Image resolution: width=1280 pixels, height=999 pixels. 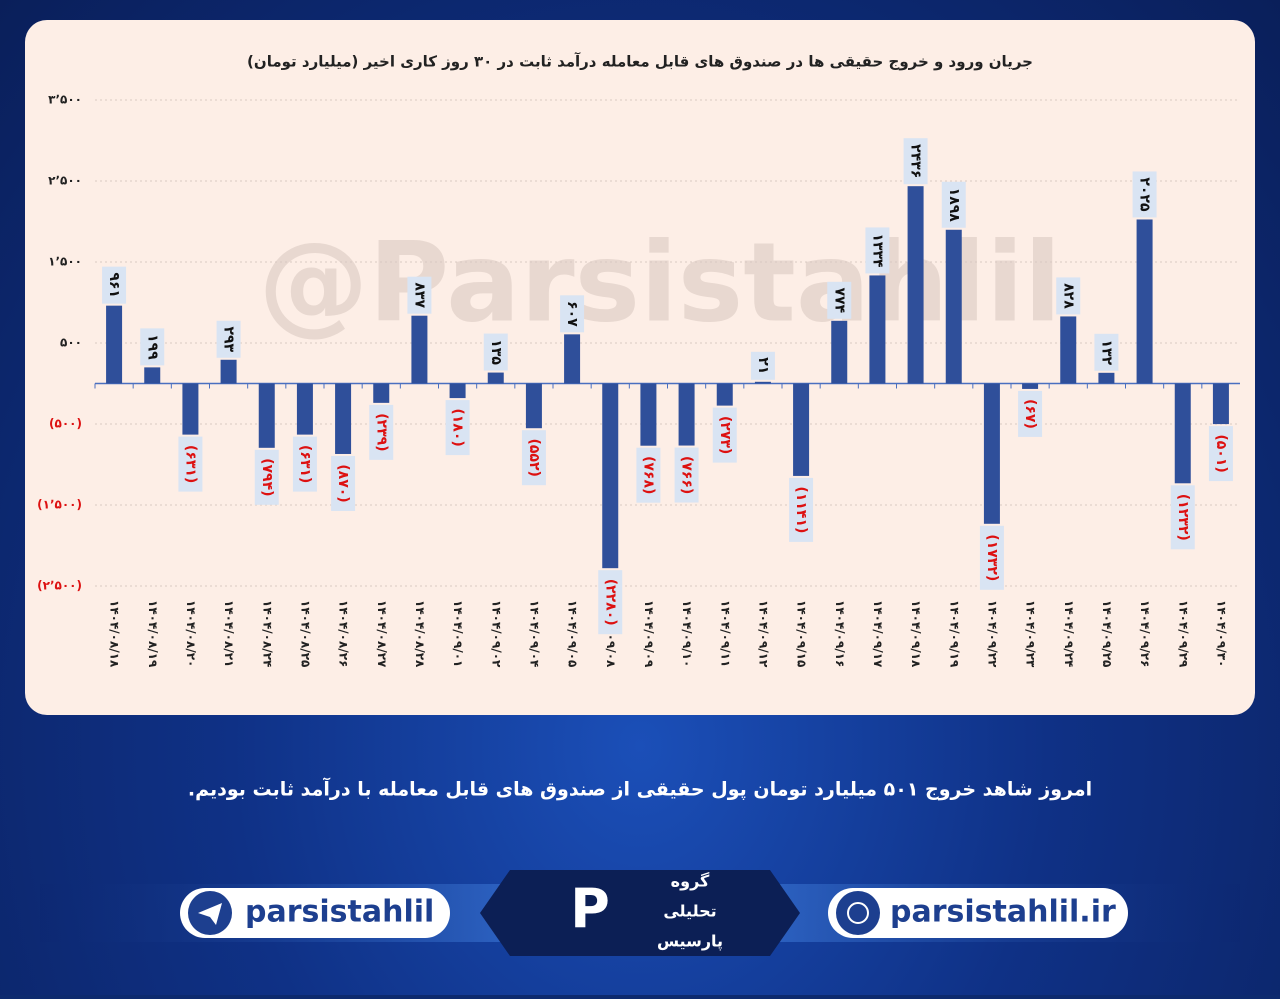 I want to click on x-tick-label: ۱۴۰۴/۰۹/۰۵, so click(x=573, y=633).